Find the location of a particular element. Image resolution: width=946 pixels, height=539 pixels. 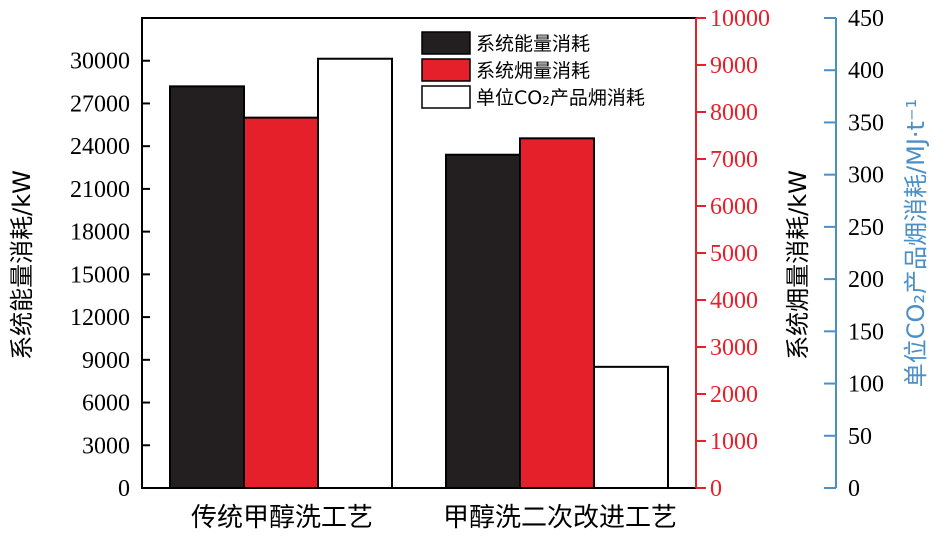

right2-axis-title: 单位CO₂产品㶲消耗/MJ·t⁻¹ is located at coordinates (916, 243).